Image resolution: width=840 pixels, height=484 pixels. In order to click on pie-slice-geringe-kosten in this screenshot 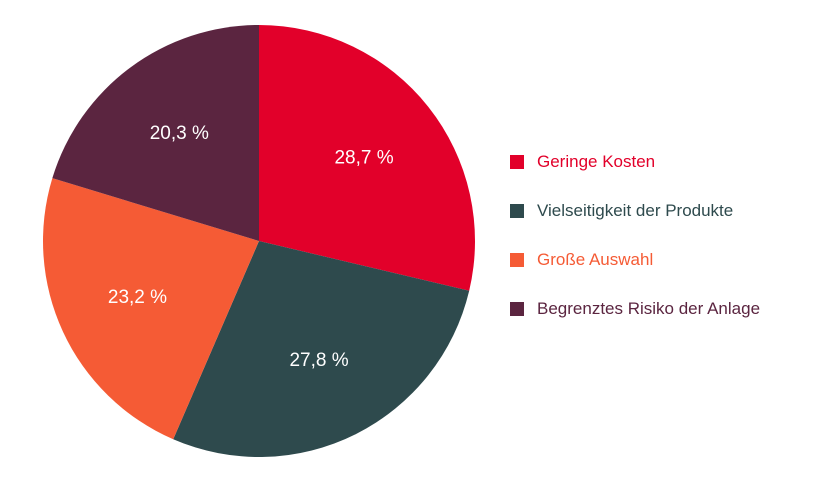, I will do `click(367, 158)`.